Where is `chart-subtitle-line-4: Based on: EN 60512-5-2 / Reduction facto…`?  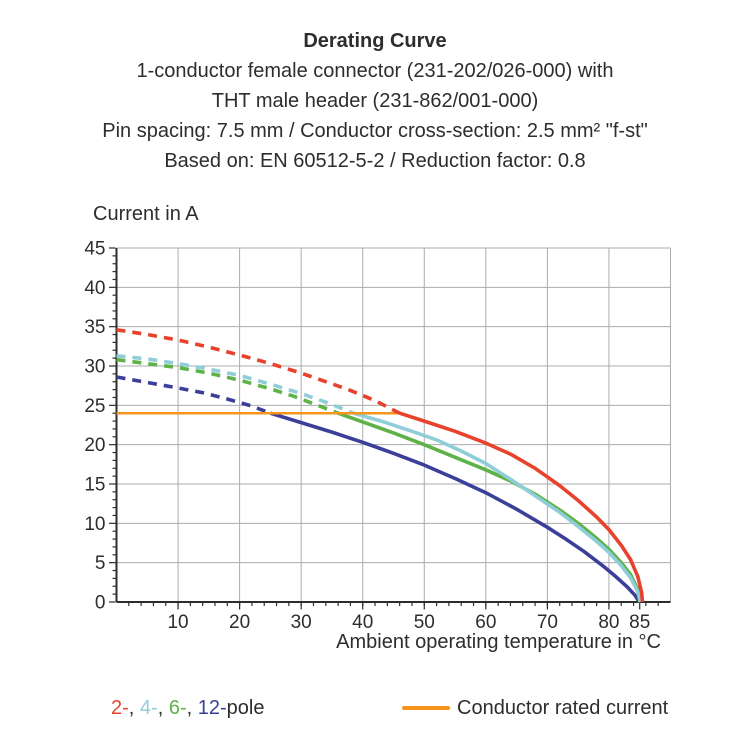 chart-subtitle-line-4: Based on: EN 60512-5-2 / Reduction facto… is located at coordinates (375, 161).